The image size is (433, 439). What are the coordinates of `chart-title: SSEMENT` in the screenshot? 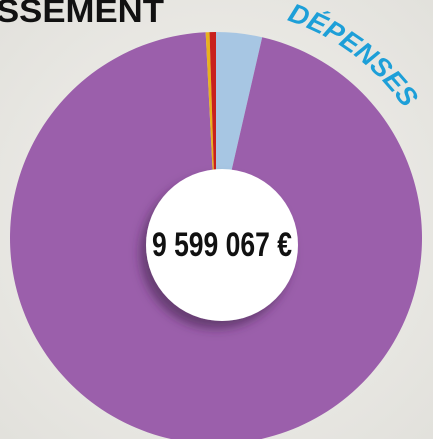 It's located at (82, 14).